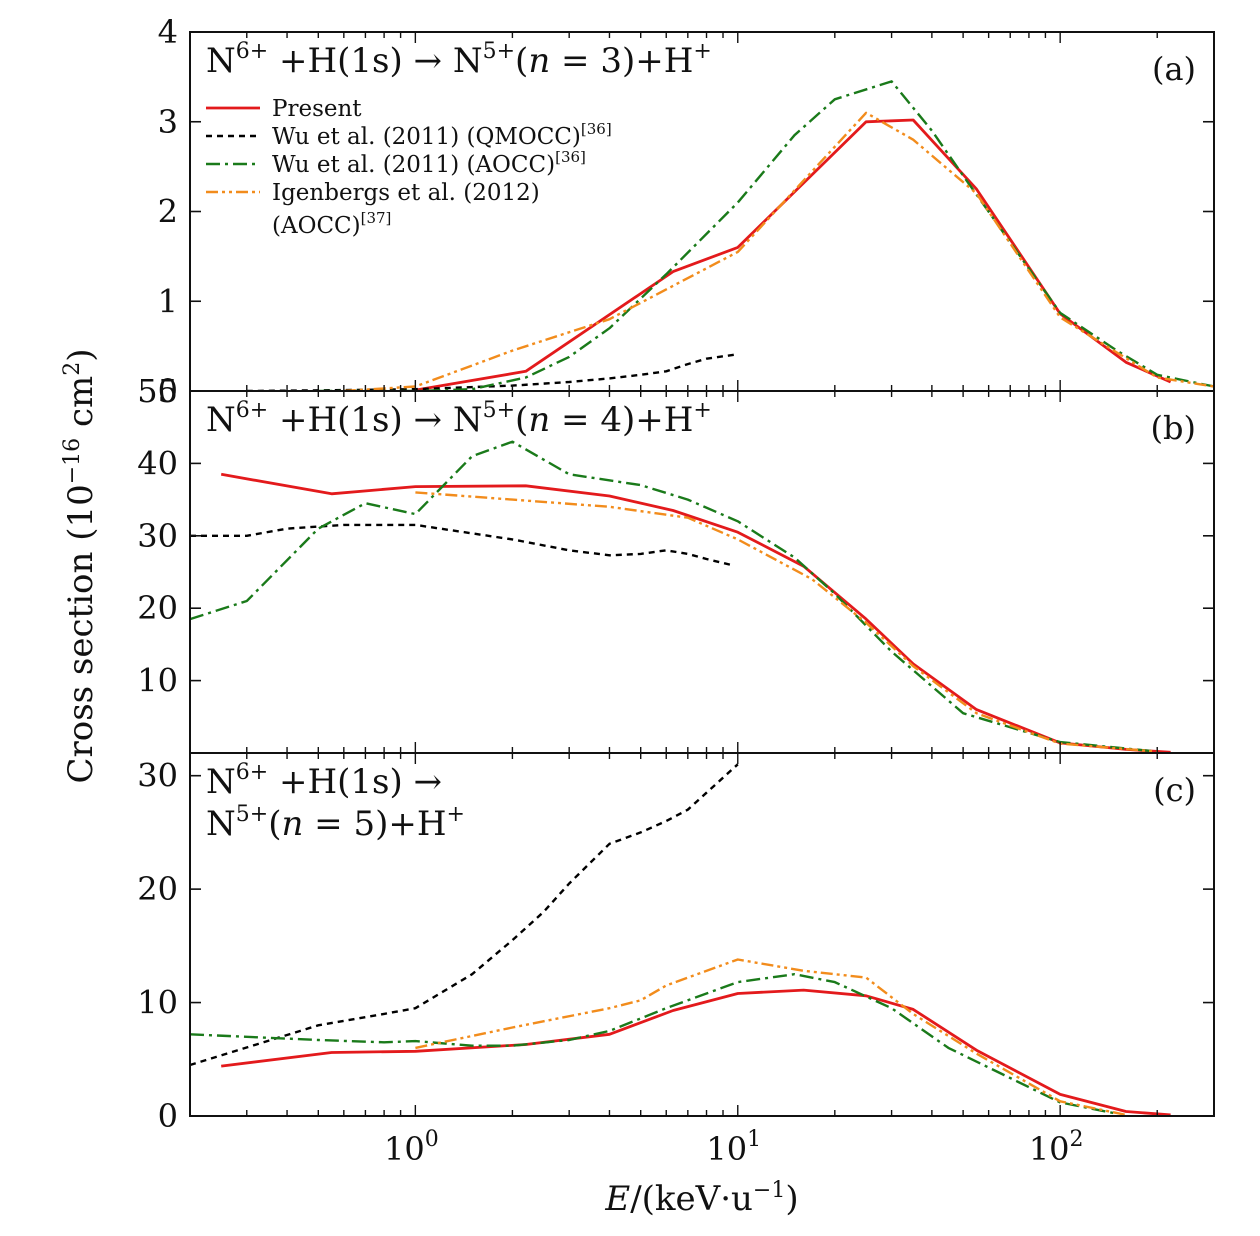  I want to click on x-tick-label: 10², so click(1056, 1147).